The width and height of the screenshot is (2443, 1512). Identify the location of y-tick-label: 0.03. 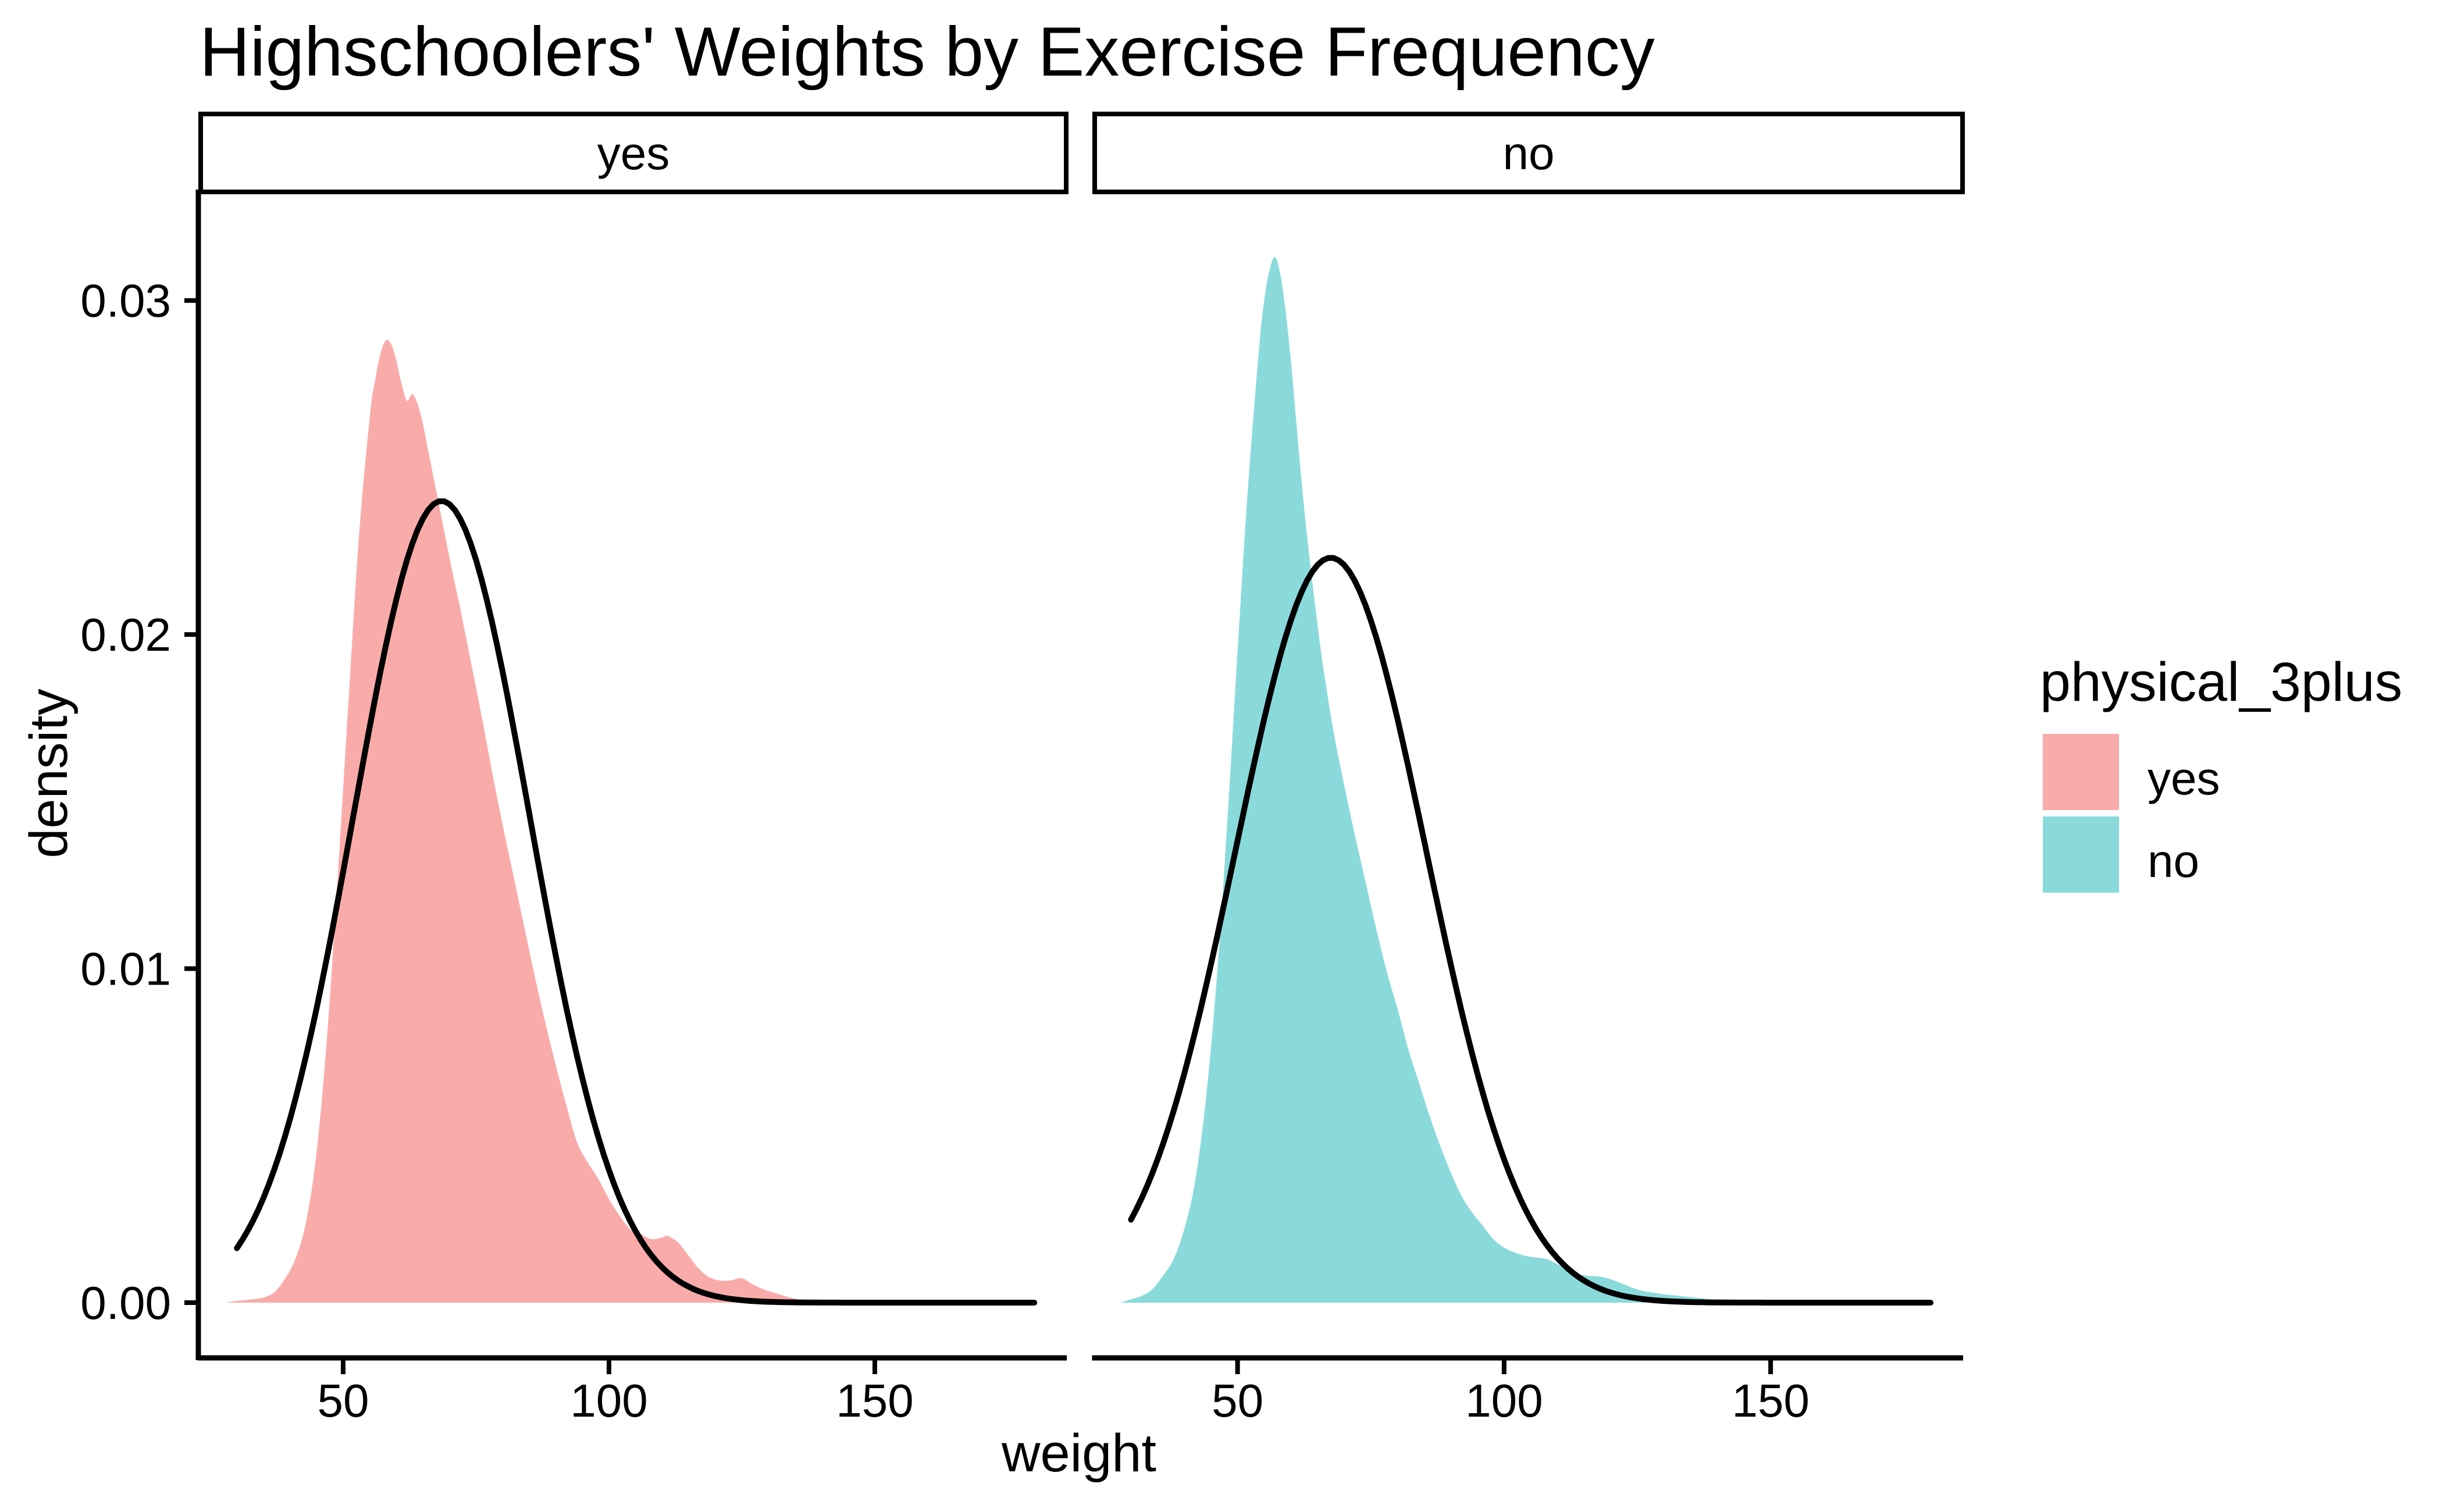
(125, 301).